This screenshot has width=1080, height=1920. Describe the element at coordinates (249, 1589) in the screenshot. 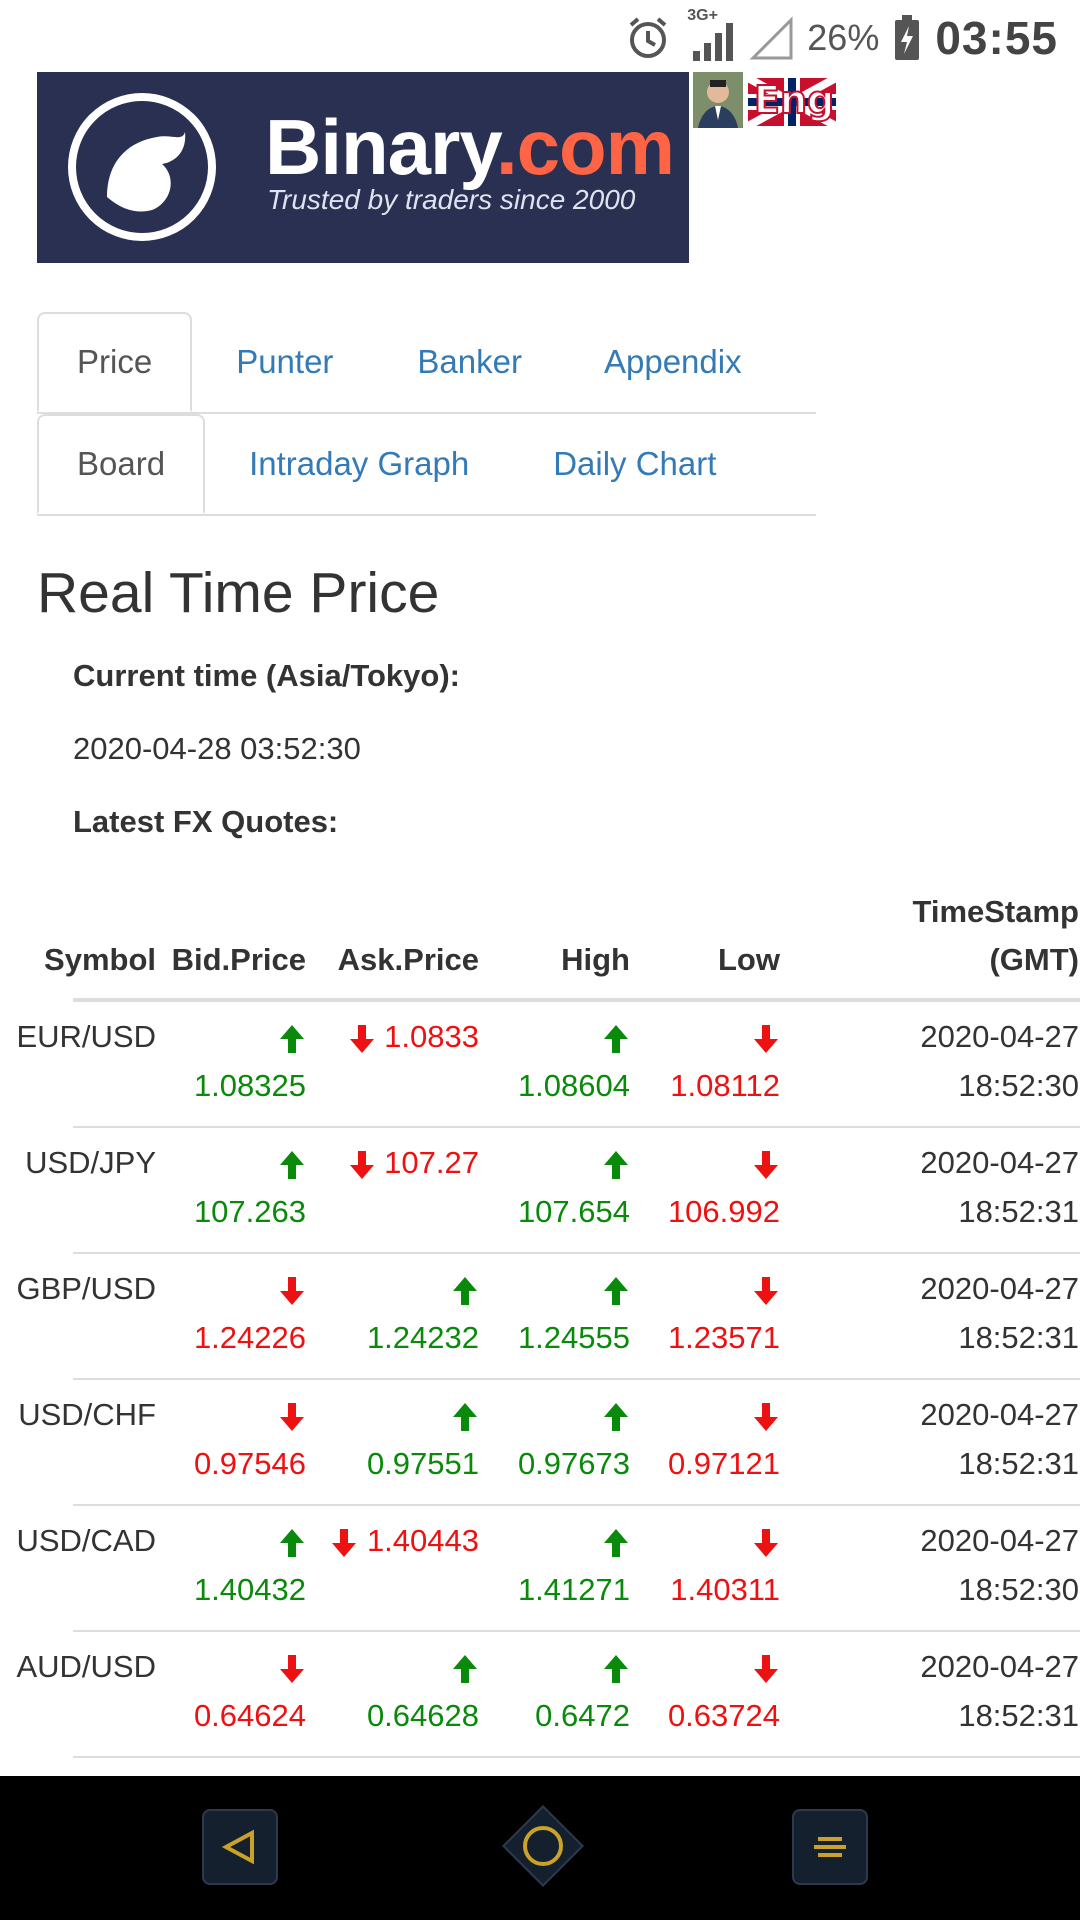

I see `bid-price-value: 1.40432` at that location.